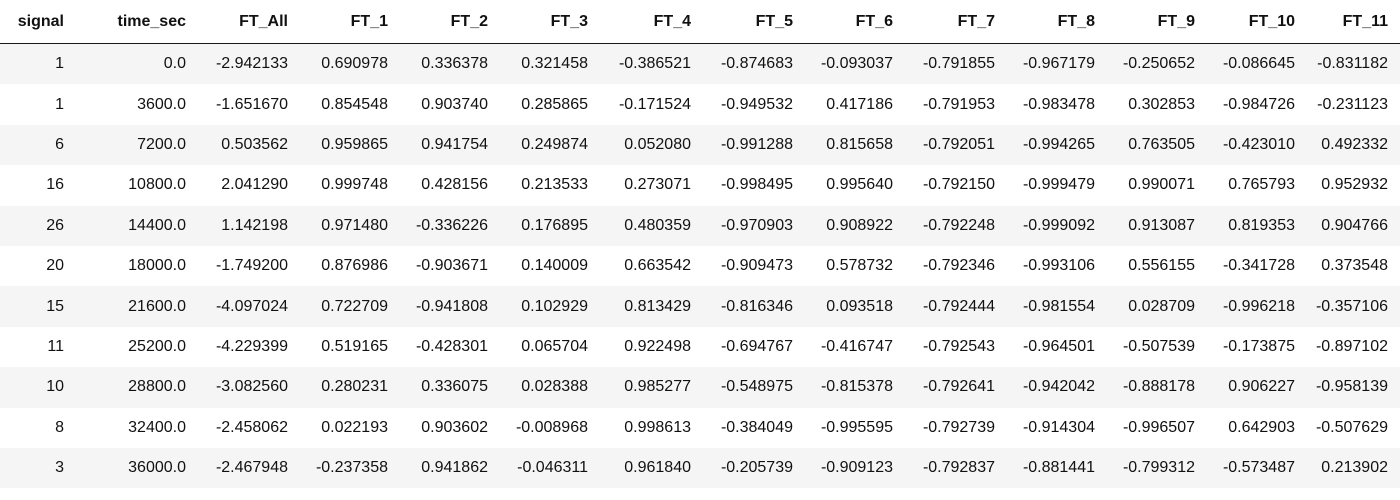 This screenshot has height=500, width=1400. Describe the element at coordinates (1258, 468) in the screenshot. I see `table-cell-ft-10: -0.573487` at that location.